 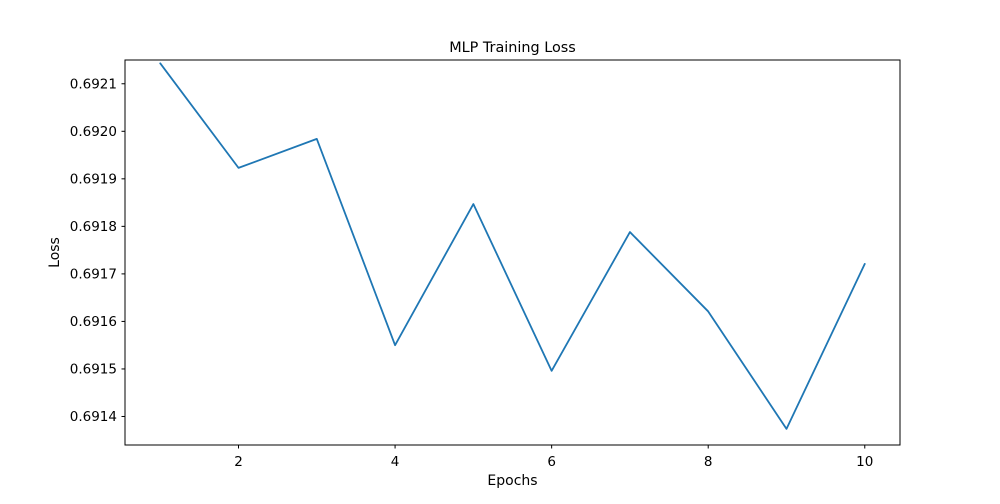 What do you see at coordinates (512, 481) in the screenshot?
I see `x-axis-label: Epochs` at bounding box center [512, 481].